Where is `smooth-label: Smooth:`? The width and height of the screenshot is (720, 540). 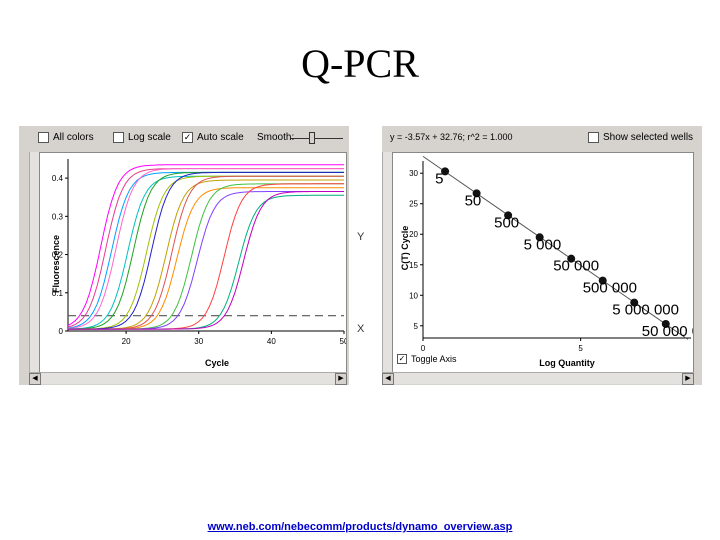 smooth-label: Smooth: is located at coordinates (276, 137).